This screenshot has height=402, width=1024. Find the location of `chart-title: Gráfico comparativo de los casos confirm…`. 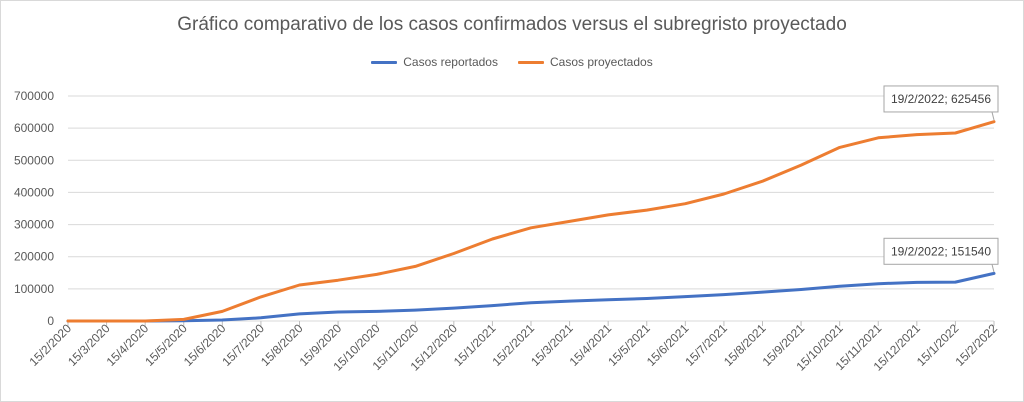

chart-title: Gráfico comparativo de los casos confirm… is located at coordinates (512, 24).